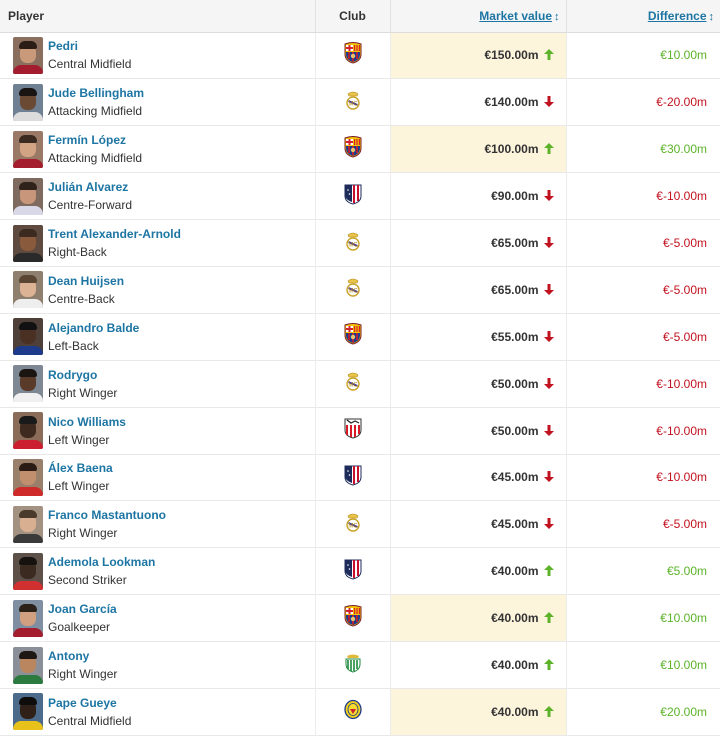  I want to click on market-value: €55.00m, so click(515, 336).